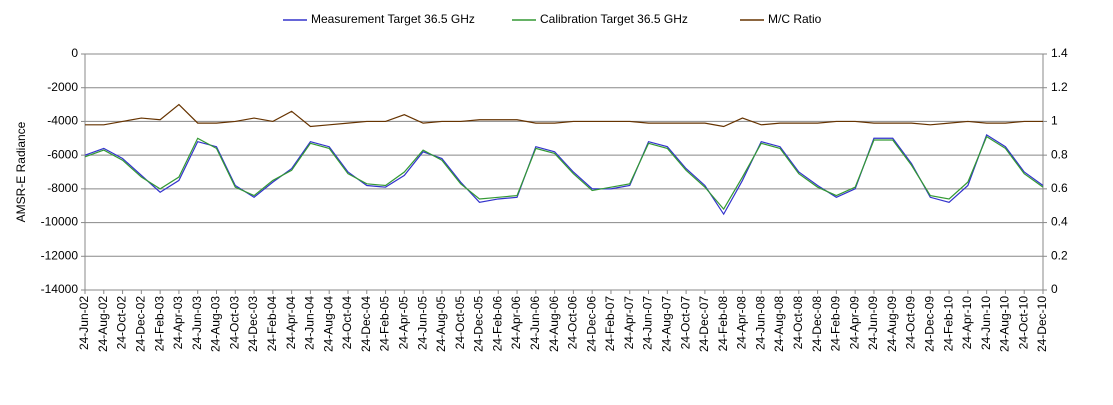 The height and width of the screenshot is (405, 1113). I want to click on x-tick-label: 24-Aug-02, so click(103, 324).